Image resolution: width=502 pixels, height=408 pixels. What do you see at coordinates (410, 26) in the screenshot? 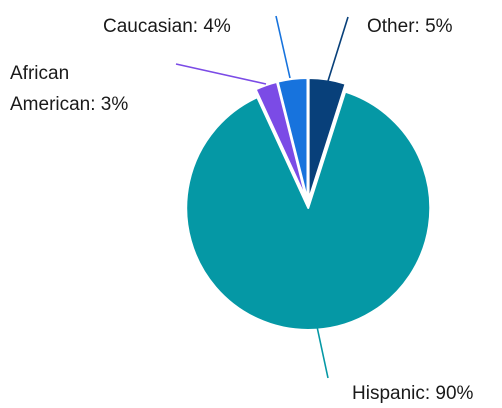
I see `label-other: Other: 5%` at bounding box center [410, 26].